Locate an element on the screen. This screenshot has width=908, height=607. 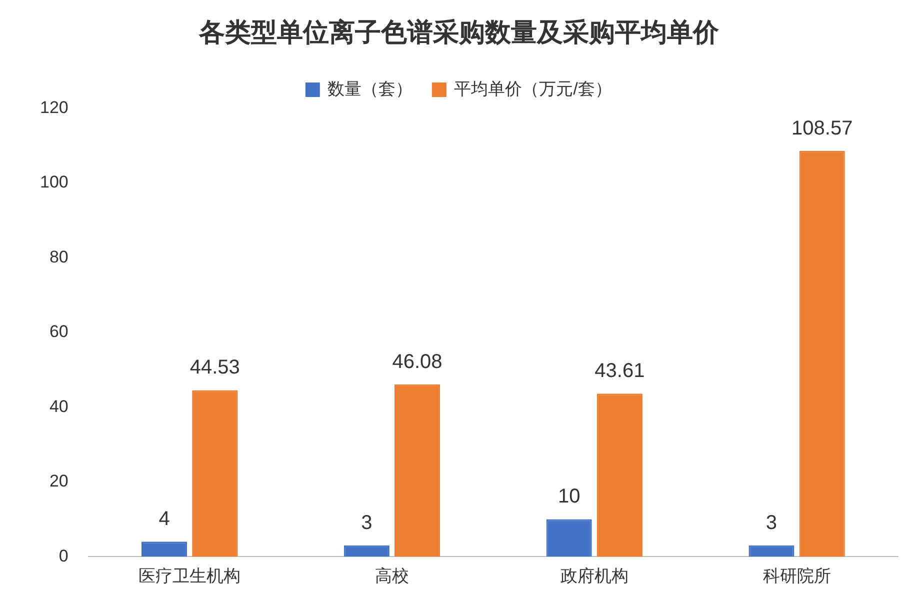
x-tick-label: 医疗卫生机构 is located at coordinates (189, 576).